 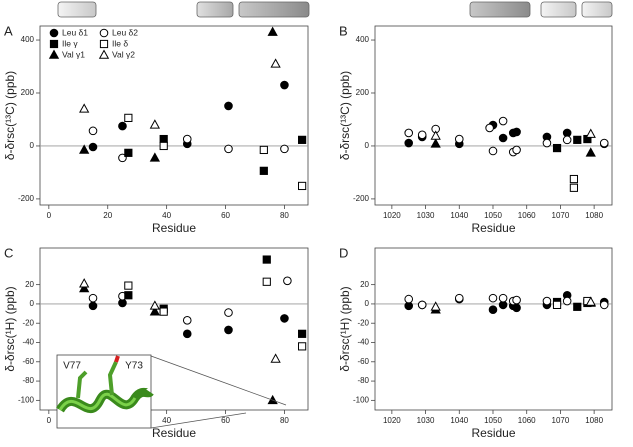 I want to click on inset-label: Y73, so click(x=134, y=366).